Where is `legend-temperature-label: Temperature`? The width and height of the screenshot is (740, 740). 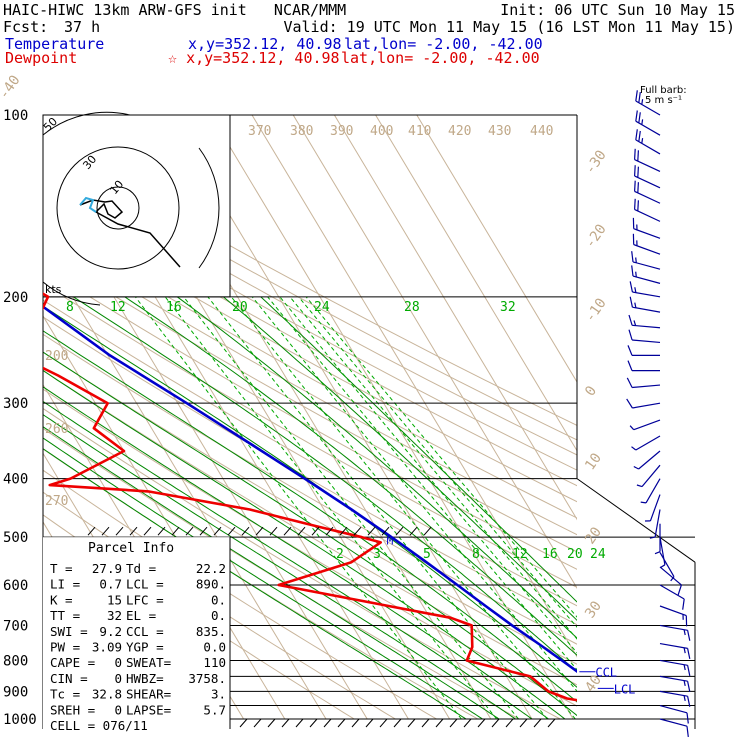
legend-temperature-label: Temperature is located at coordinates (55, 44).